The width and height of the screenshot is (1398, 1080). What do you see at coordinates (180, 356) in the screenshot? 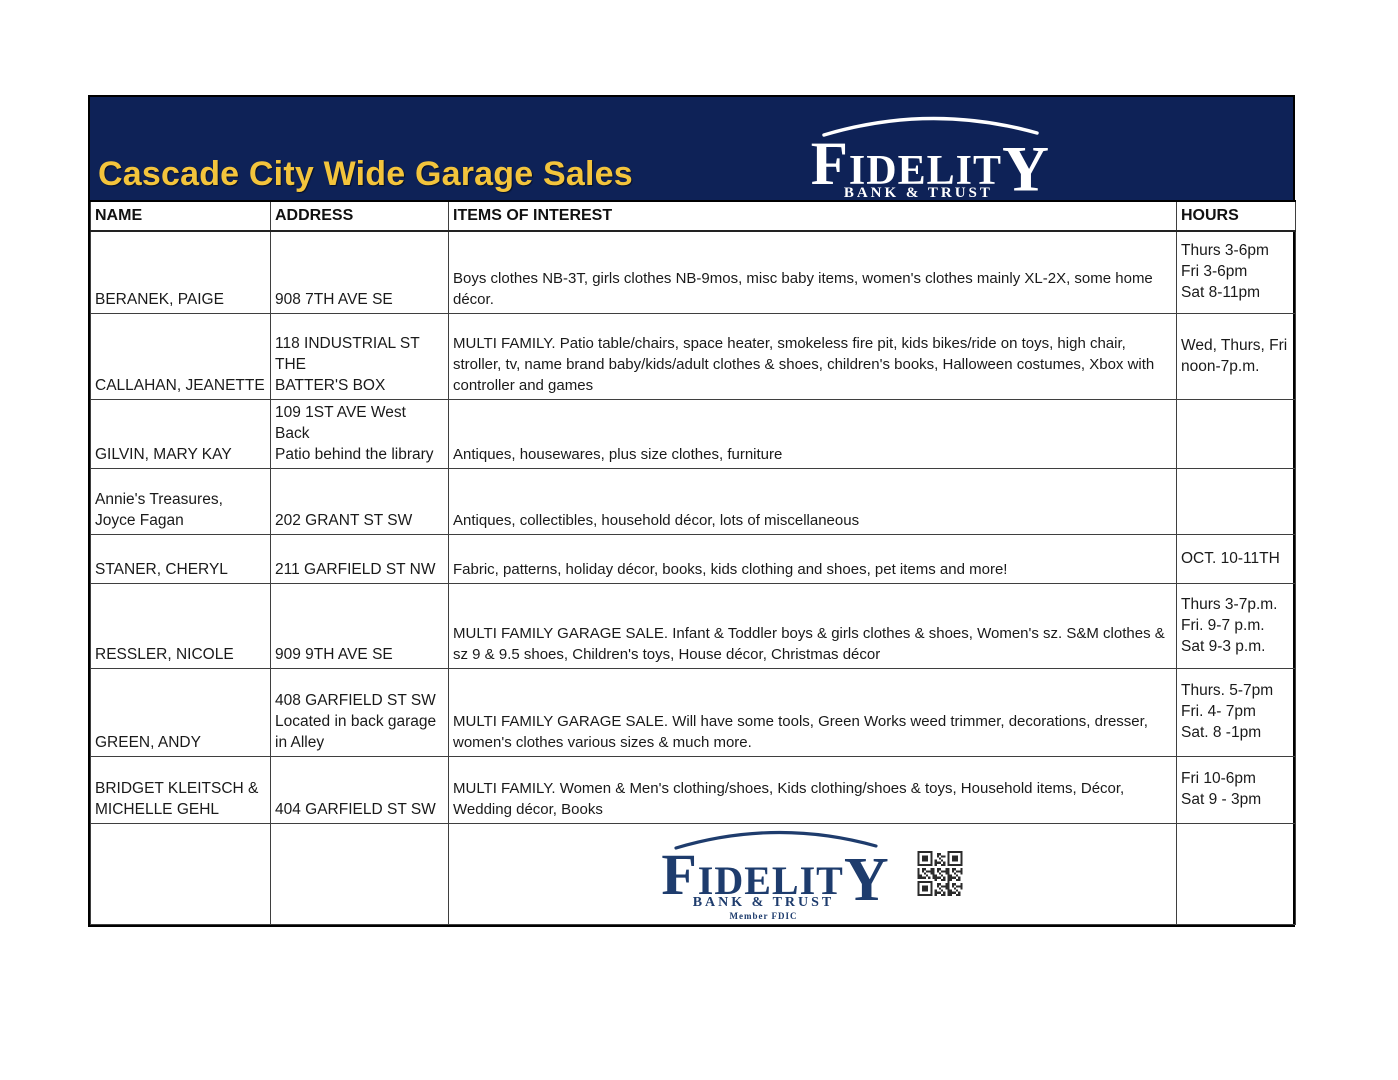
I see `name-cell: CALLAHAN, JEANETTE` at bounding box center [180, 356].